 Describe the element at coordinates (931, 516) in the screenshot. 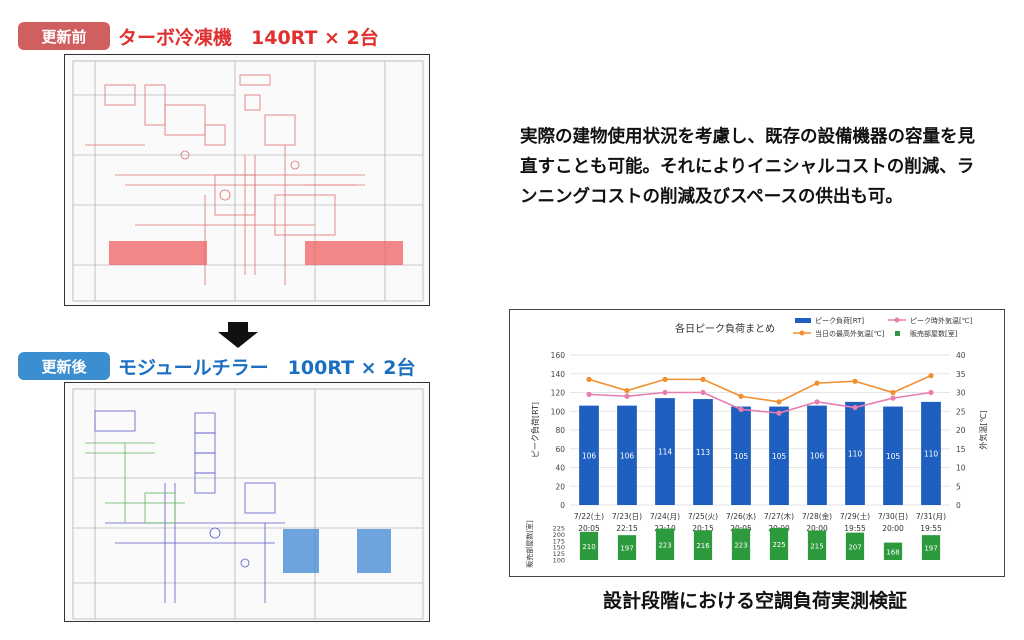

I see `x-tick-label: 7/31(月)` at that location.